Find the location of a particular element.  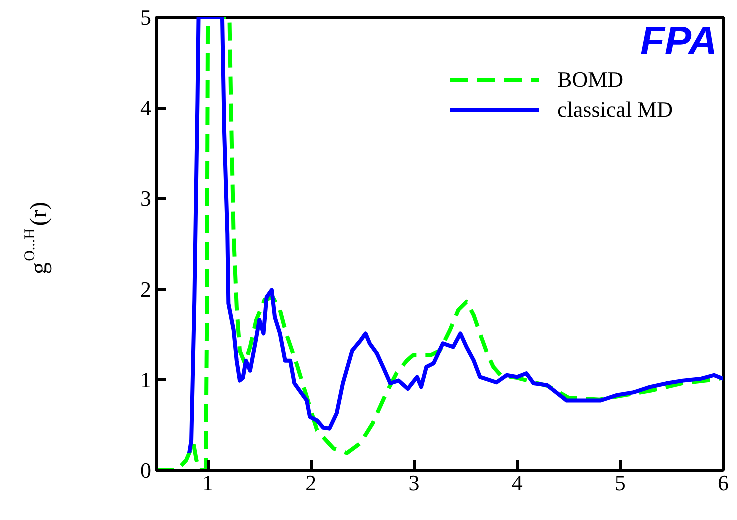

y-tick-label: 4 is located at coordinates (146, 108).